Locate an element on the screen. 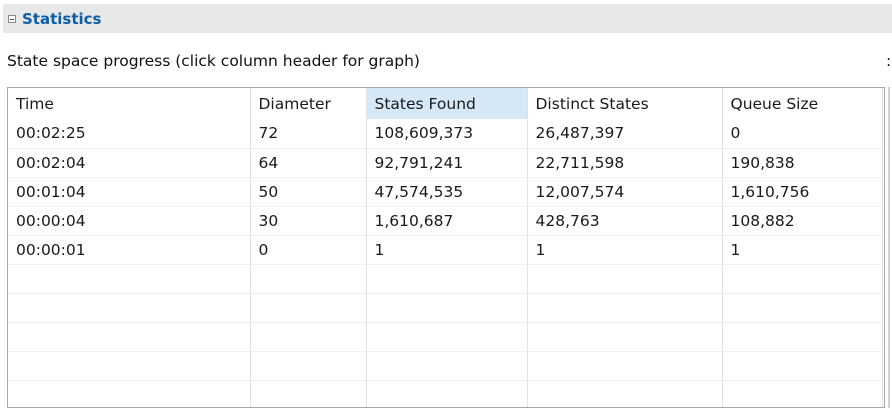 The height and width of the screenshot is (412, 892). cell-diameter: 0 is located at coordinates (308, 250).